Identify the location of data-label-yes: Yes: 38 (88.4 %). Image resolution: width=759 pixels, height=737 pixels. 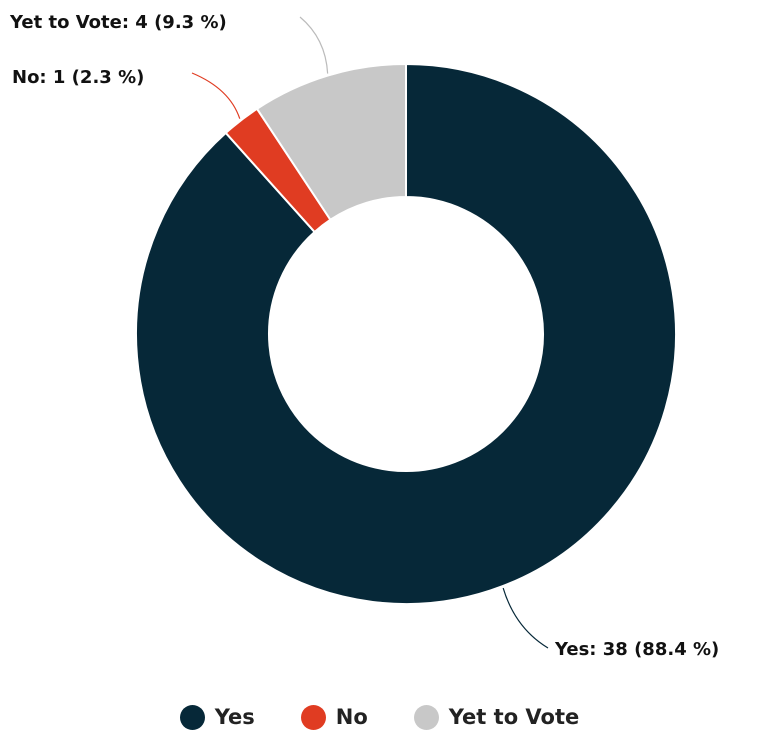
(636, 649).